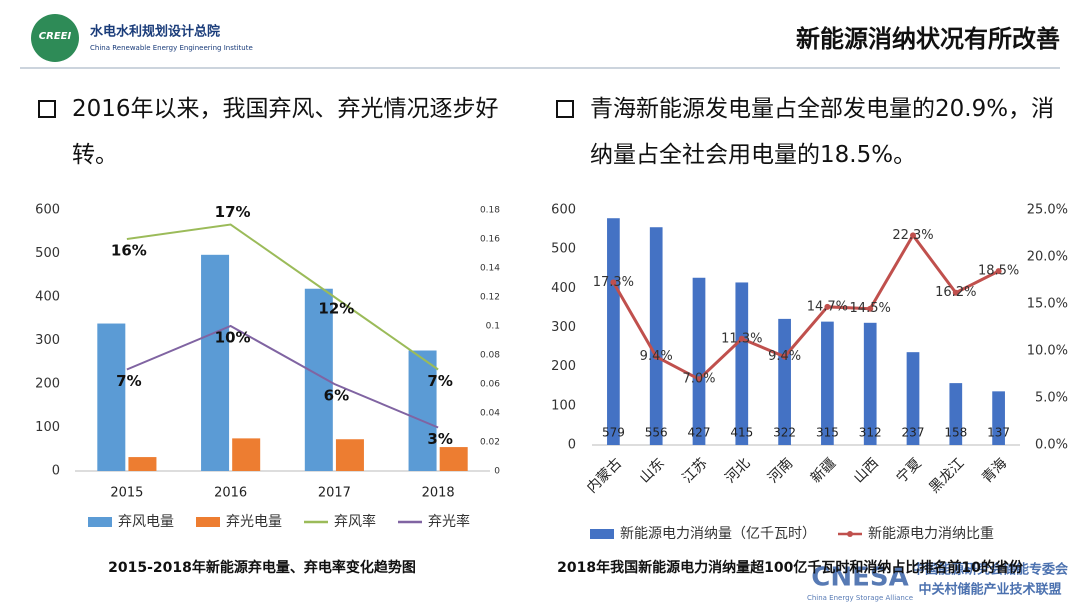 This screenshot has height=608, width=1080. Describe the element at coordinates (931, 534) in the screenshot. I see `legend-label: 新能源电力消纳比重` at that location.